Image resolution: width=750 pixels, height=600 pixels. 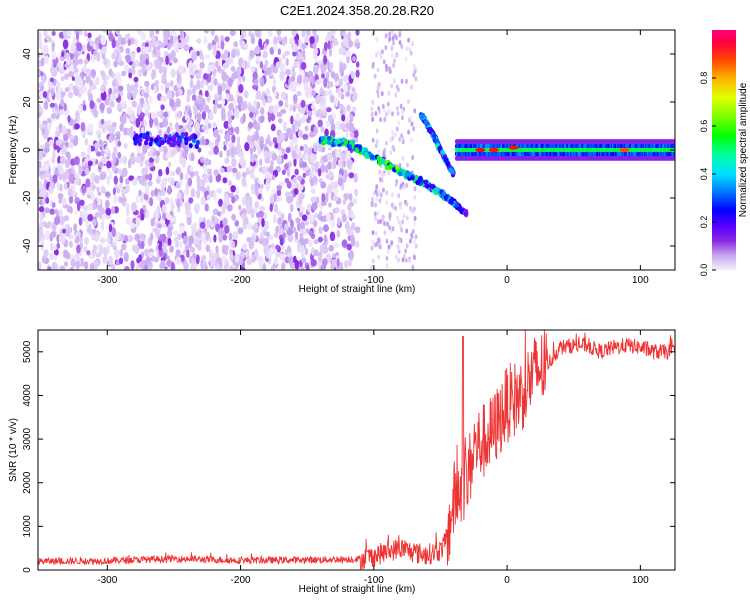 I want to click on spectrogram-x-label: Height of straight line (km), so click(x=357, y=289).